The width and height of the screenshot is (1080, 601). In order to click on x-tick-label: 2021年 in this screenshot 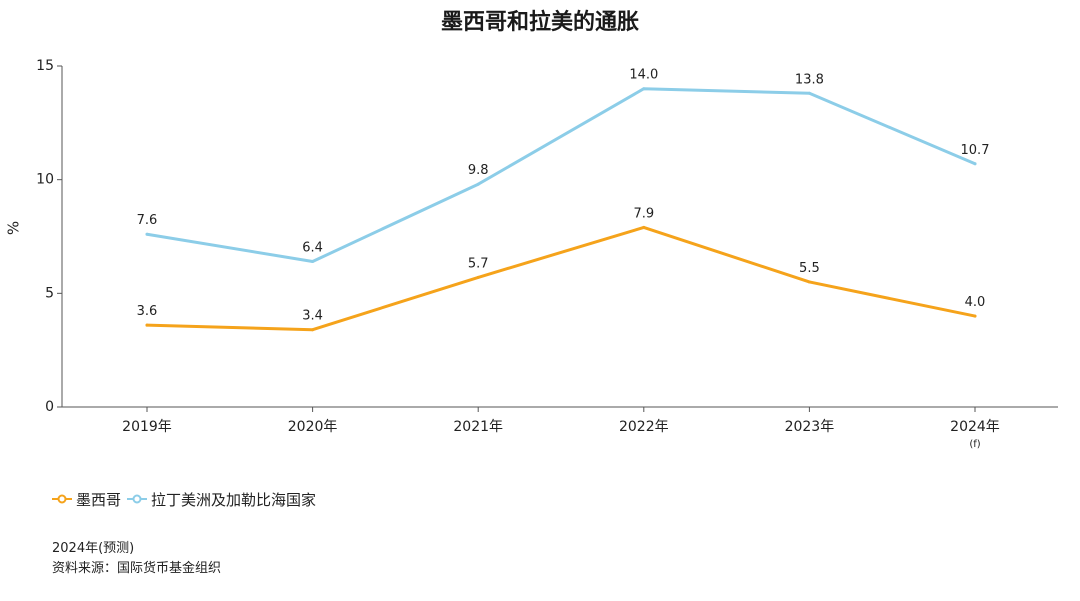, I will do `click(478, 427)`.